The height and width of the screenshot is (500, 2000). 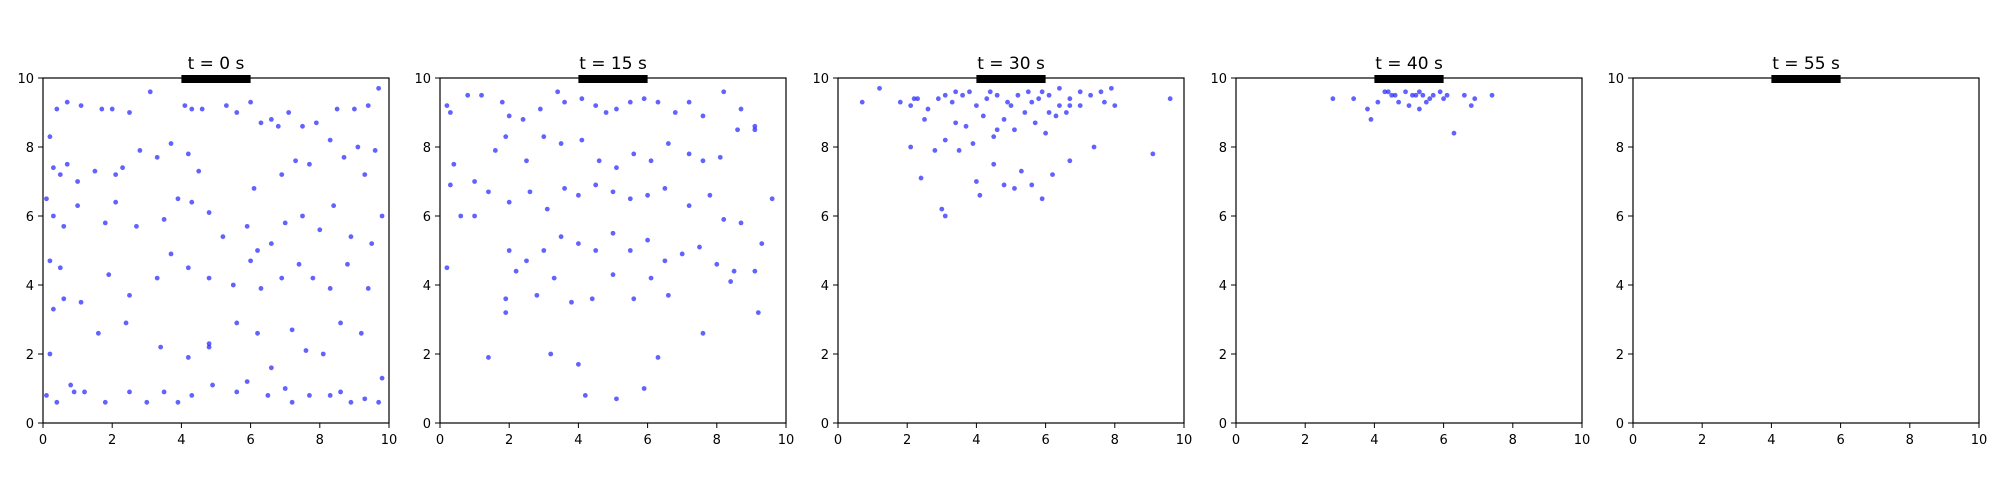 What do you see at coordinates (509, 440) in the screenshot?
I see `x-tick-label: 2` at bounding box center [509, 440].